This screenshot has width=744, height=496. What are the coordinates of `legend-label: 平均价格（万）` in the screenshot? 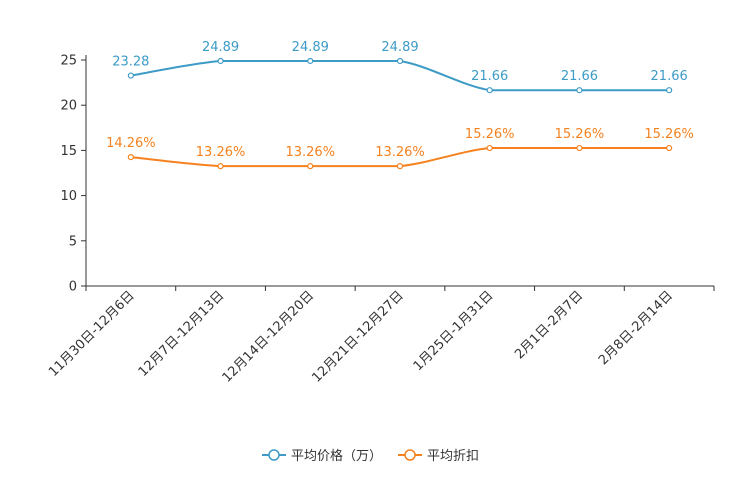 It's located at (336, 456).